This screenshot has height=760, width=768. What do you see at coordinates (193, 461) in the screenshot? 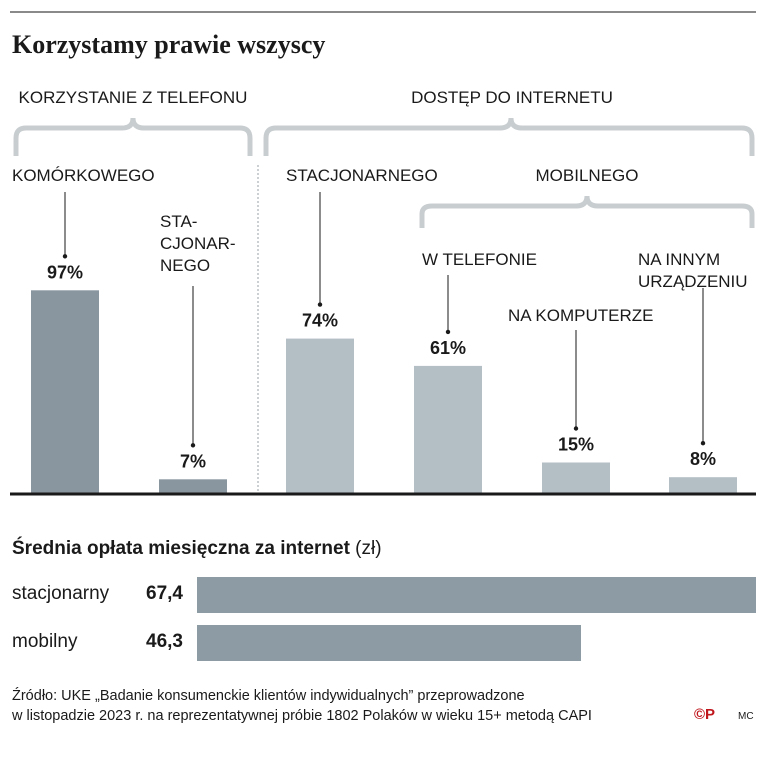
I see `bar-value-label: 7%` at bounding box center [193, 461].